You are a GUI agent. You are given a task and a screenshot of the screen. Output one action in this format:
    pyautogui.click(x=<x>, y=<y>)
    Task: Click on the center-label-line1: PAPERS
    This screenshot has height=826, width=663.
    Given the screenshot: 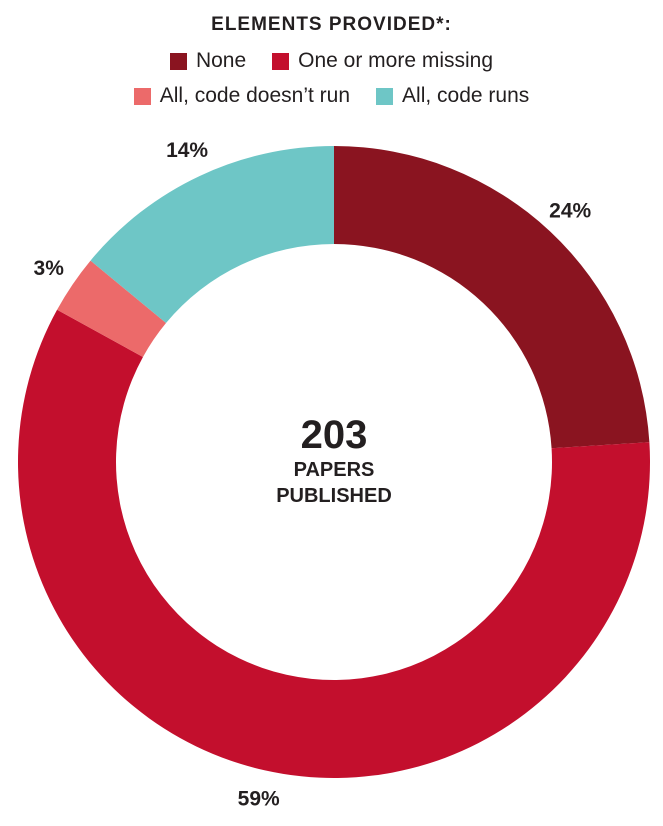 What is the action you would take?
    pyautogui.click(x=334, y=470)
    